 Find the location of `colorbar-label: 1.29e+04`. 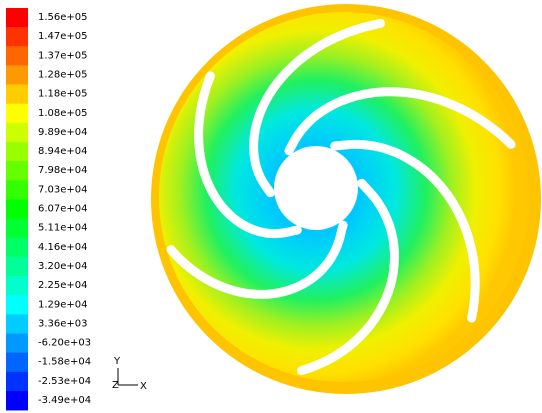

colorbar-label: 1.29e+04 is located at coordinates (63, 304).